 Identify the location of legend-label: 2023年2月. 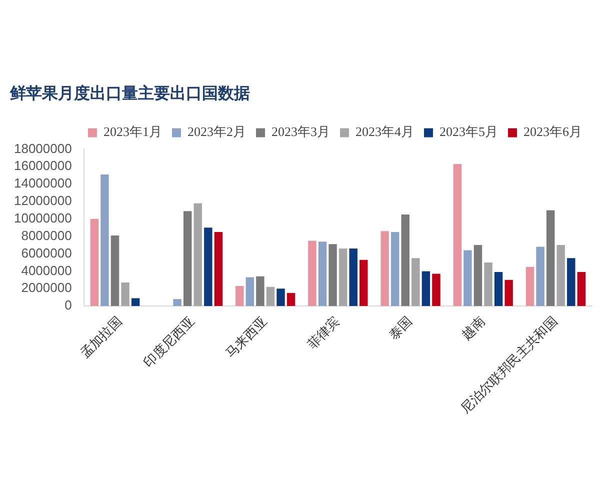
(217, 132).